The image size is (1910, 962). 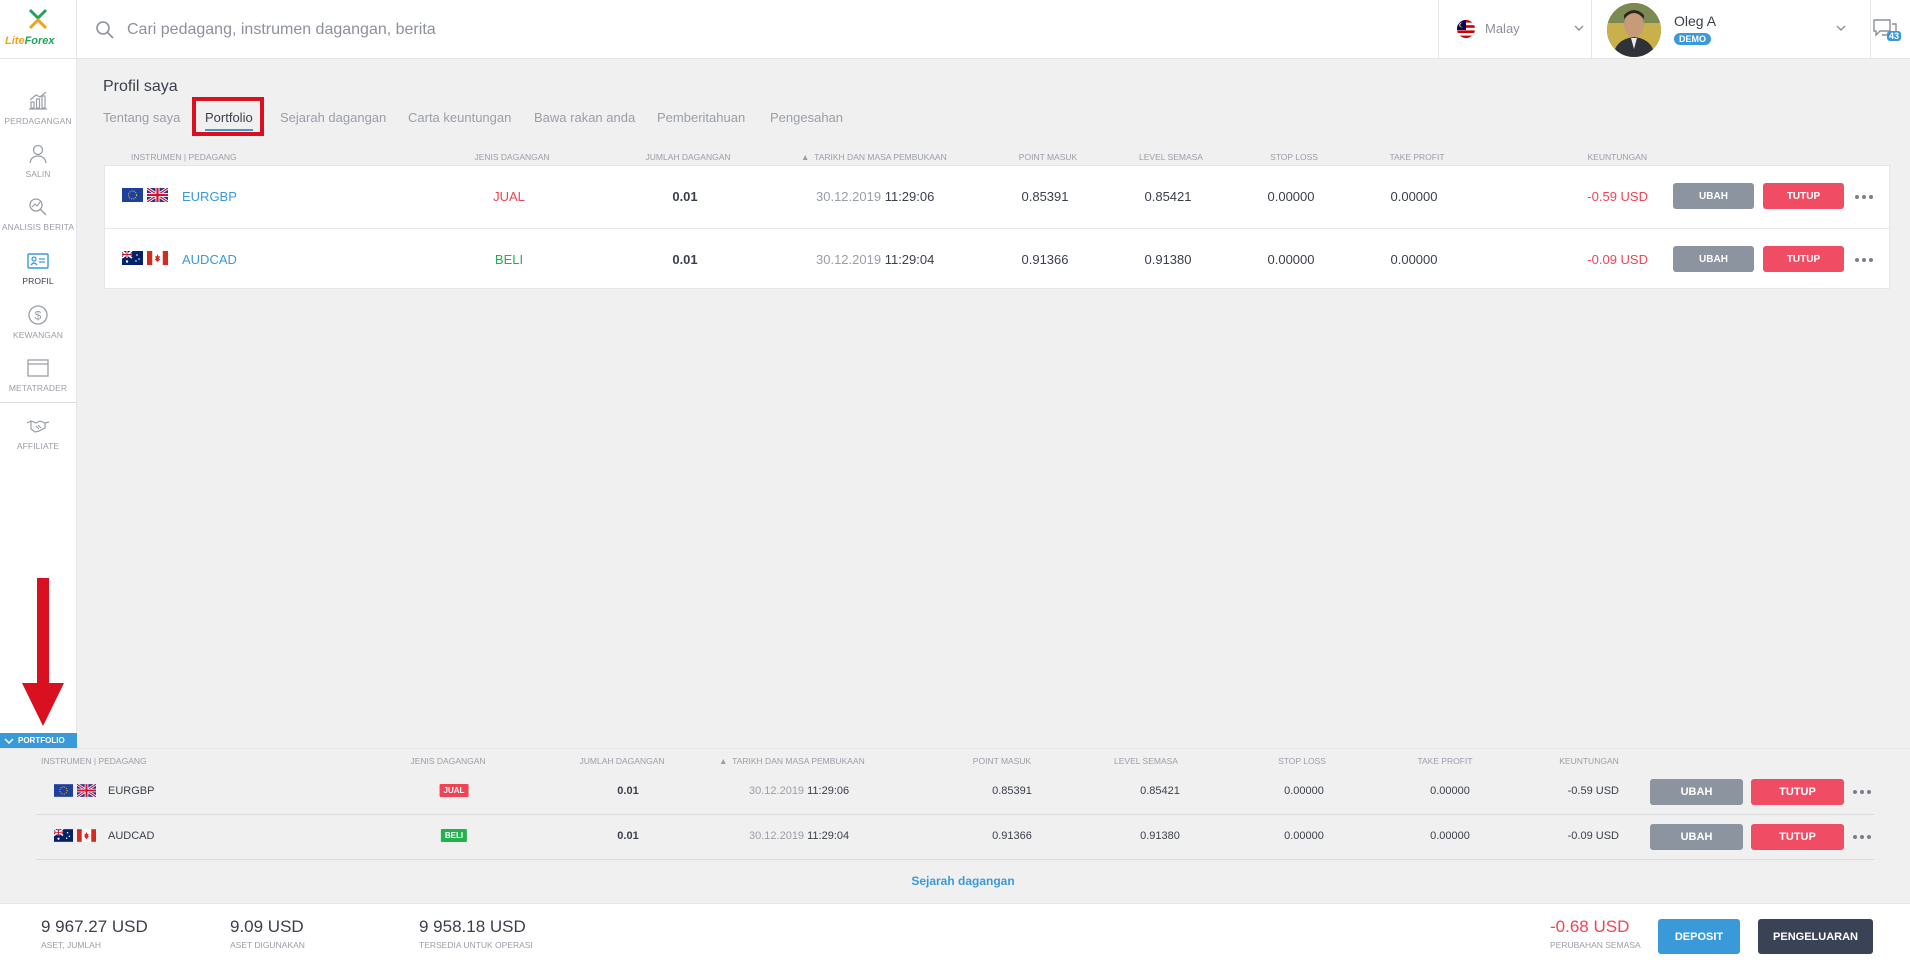 What do you see at coordinates (267, 926) in the screenshot?
I see `used-assets-value: 9.09 USD` at bounding box center [267, 926].